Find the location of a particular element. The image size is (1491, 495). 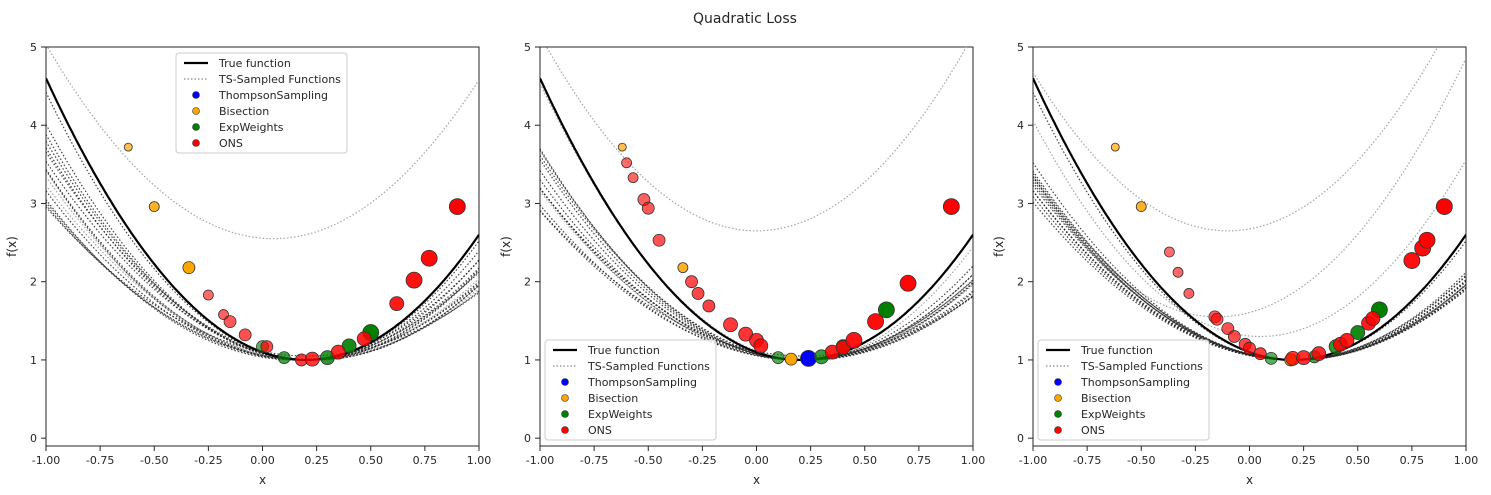

legend-marker-thompsonsampling is located at coordinates (565, 382).